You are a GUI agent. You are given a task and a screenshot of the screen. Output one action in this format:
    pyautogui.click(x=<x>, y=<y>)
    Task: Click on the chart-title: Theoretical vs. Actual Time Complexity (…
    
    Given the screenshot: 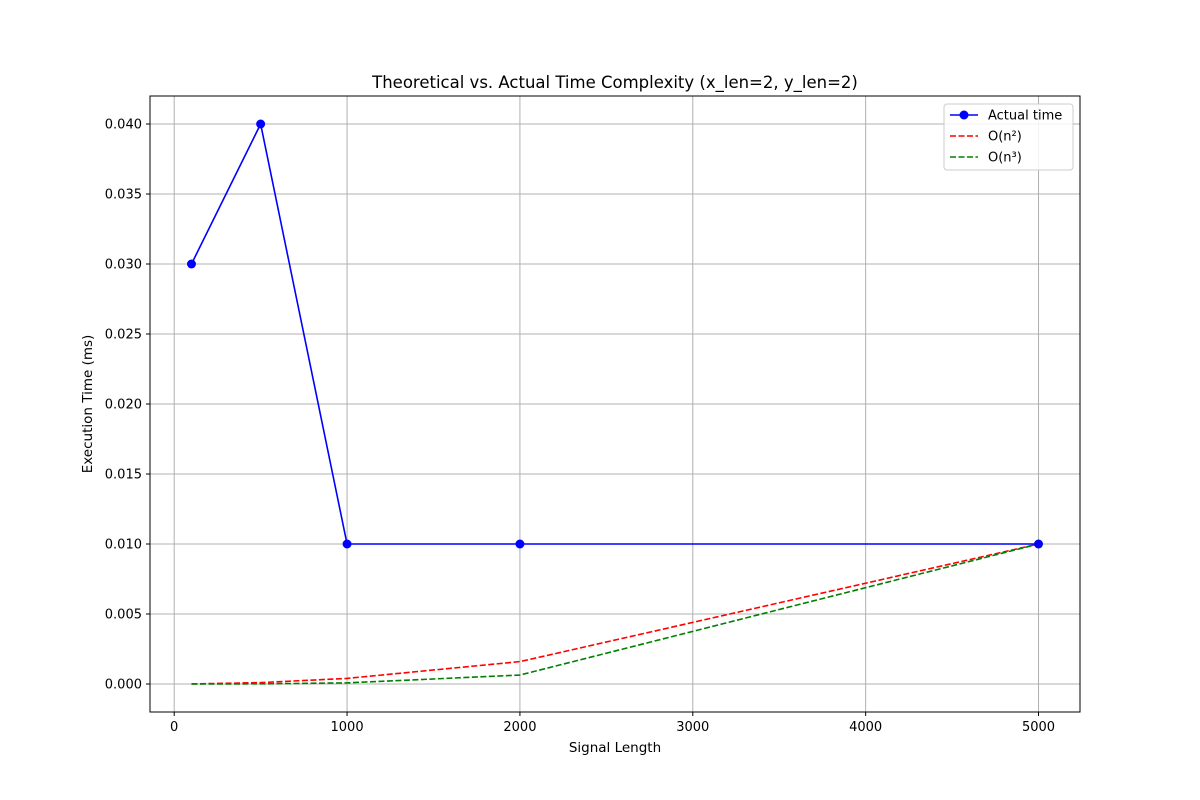 What is the action you would take?
    pyautogui.click(x=614, y=83)
    